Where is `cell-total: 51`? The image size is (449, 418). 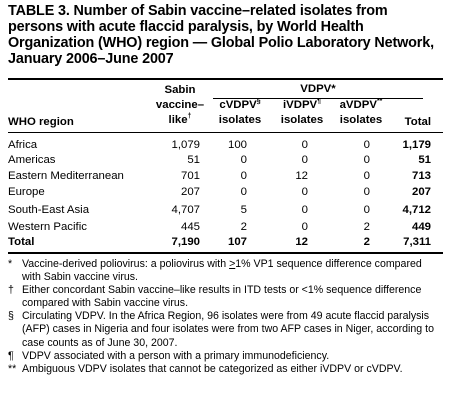 cell-total: 51 is located at coordinates (424, 160).